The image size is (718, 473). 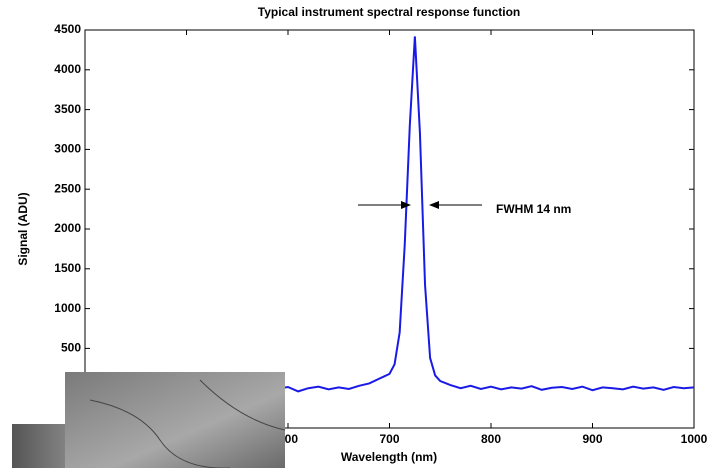 I want to click on x-tick-label: 1000, so click(x=694, y=439).